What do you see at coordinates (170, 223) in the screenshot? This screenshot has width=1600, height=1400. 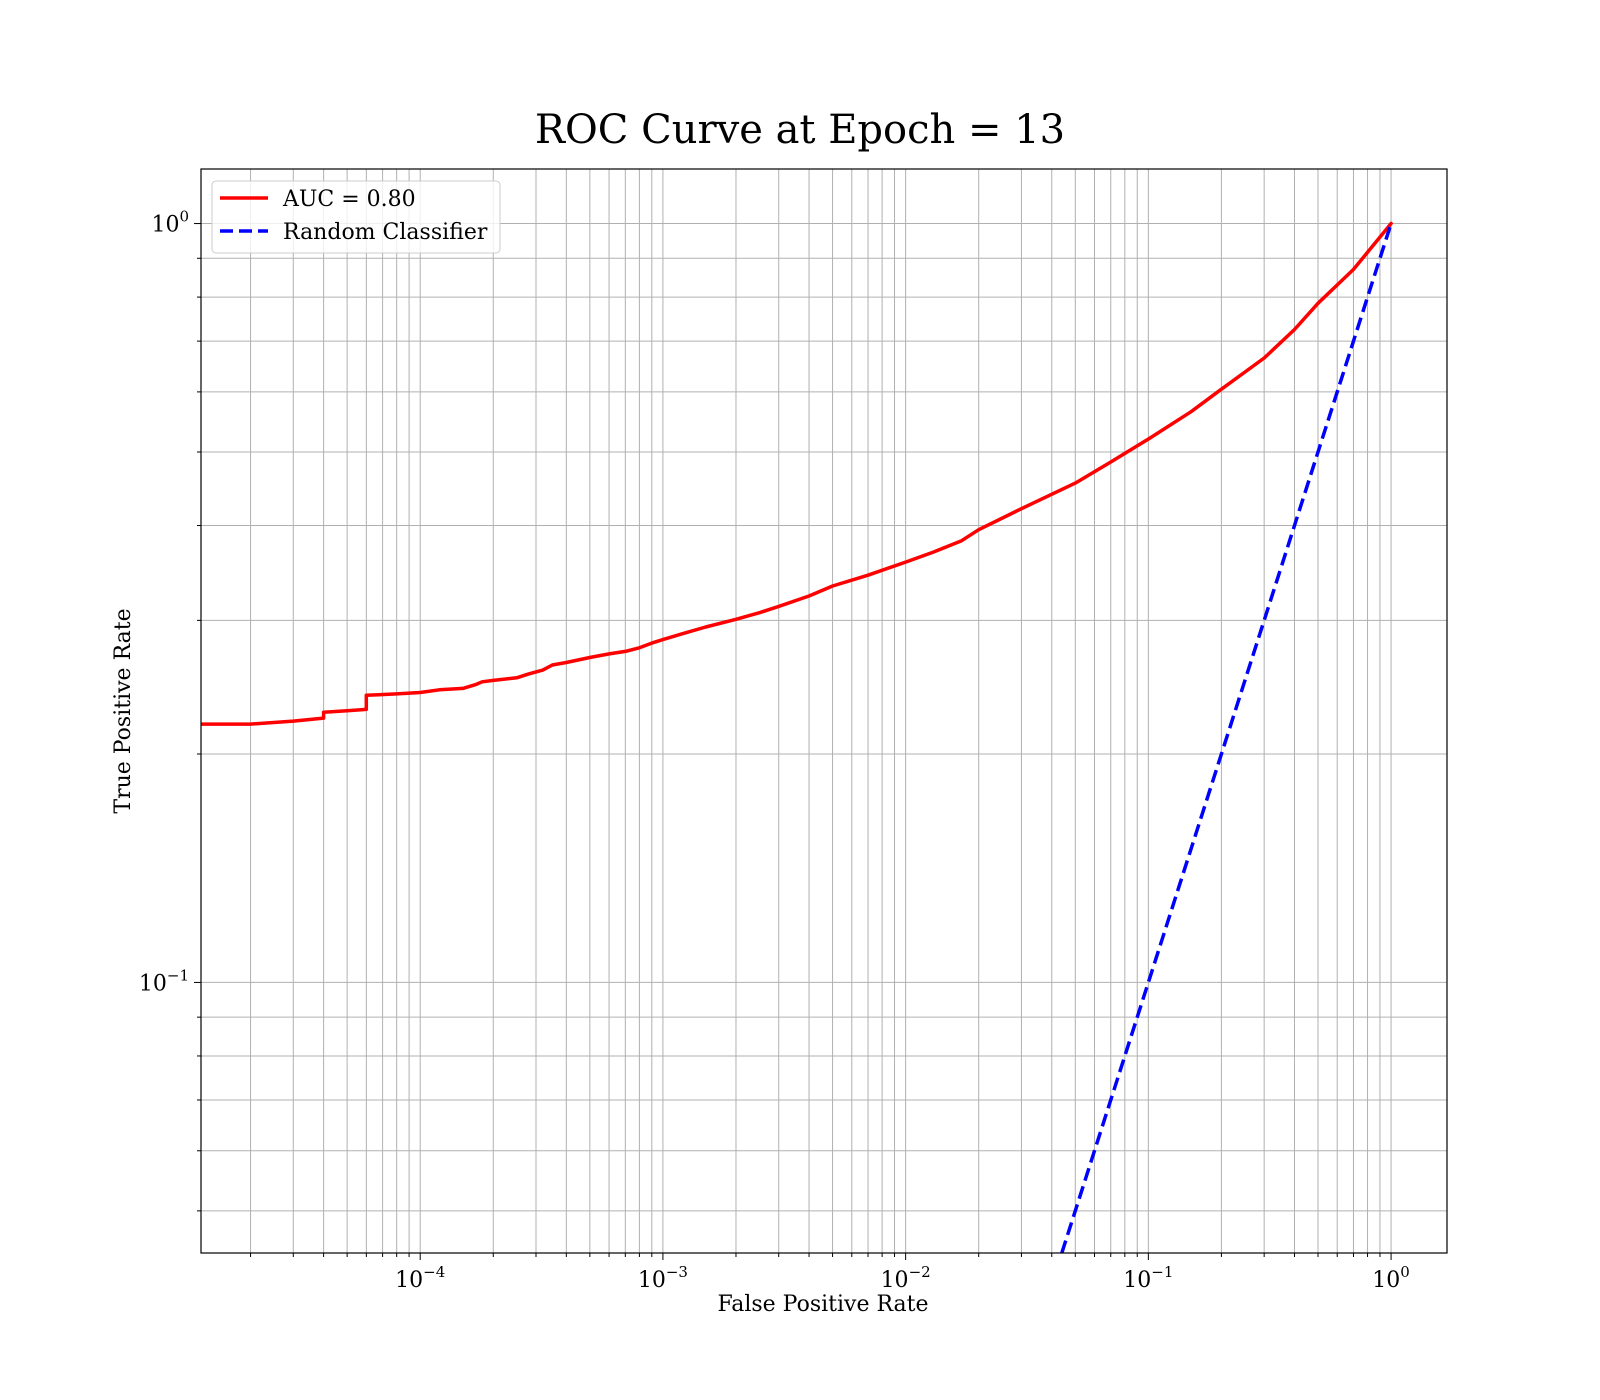 I see `y-tick-label: 10⁰` at bounding box center [170, 223].